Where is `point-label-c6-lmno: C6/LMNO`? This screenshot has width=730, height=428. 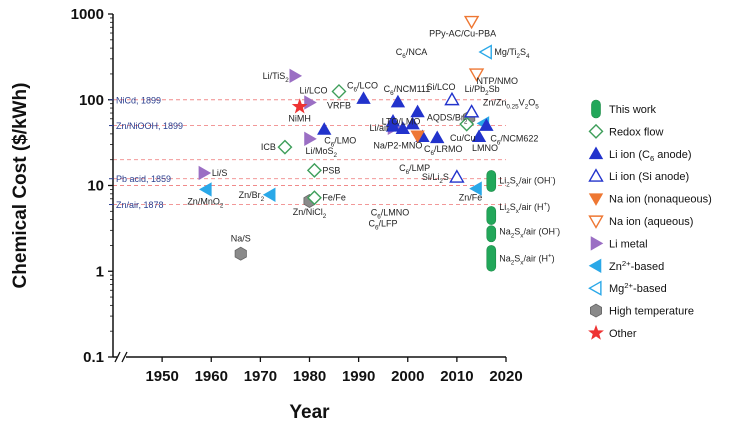 point-label-c6-lmno: C6/LMNO is located at coordinates (390, 213).